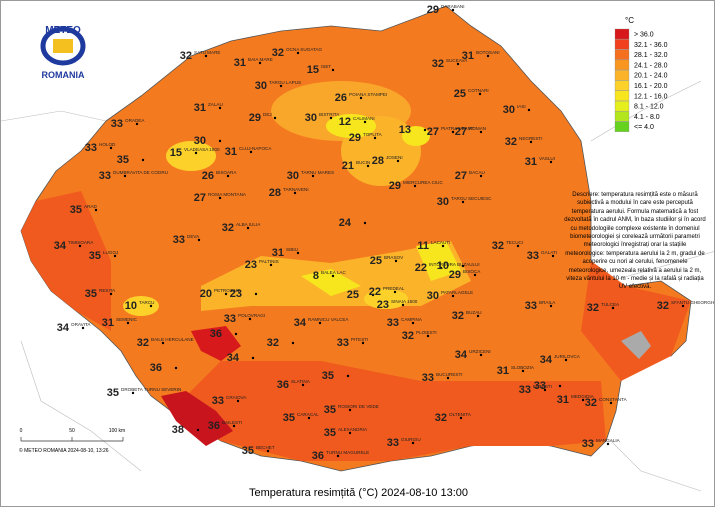 The height and width of the screenshot is (507, 715). Describe the element at coordinates (107, 144) in the screenshot. I see `station-name: HOLOD` at that location.